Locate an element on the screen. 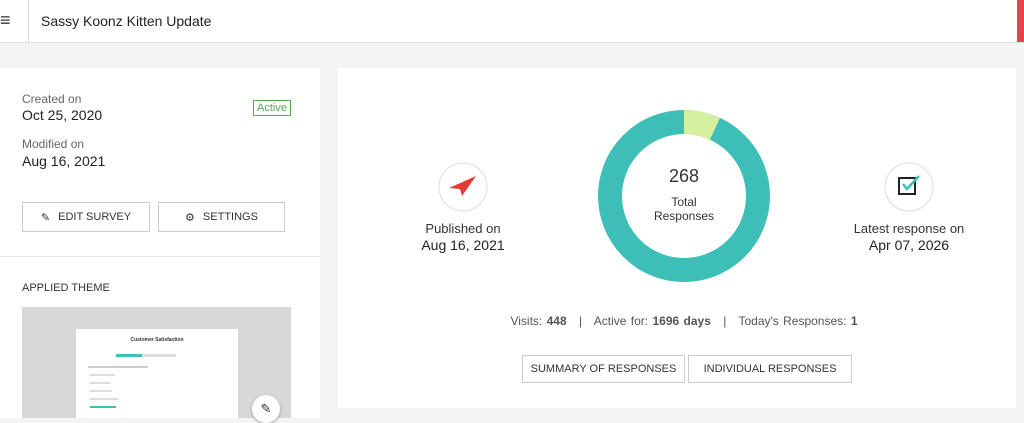 The width and height of the screenshot is (1024, 423). total-label: Total is located at coordinates (684, 202).